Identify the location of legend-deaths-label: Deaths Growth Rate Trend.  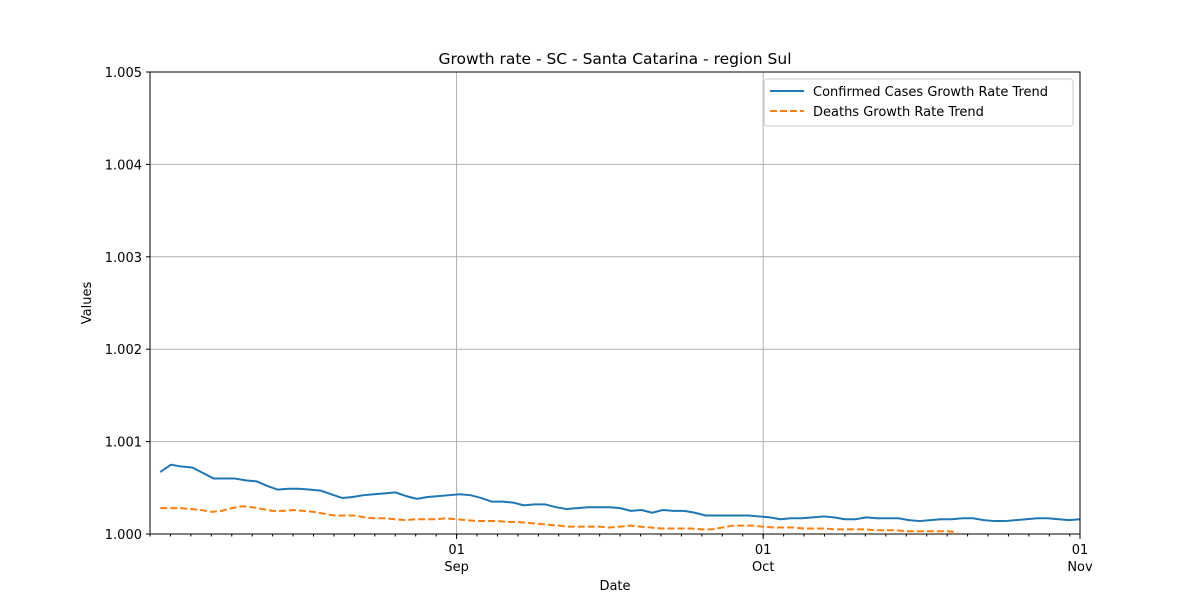
(898, 112).